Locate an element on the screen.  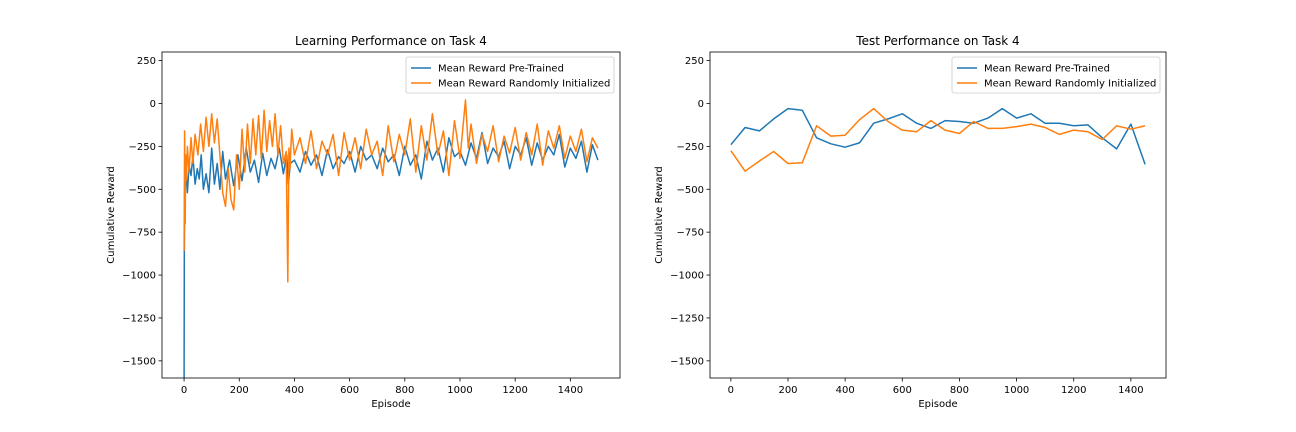
chart-title: Test Performance on Task 4 is located at coordinates (937, 41).